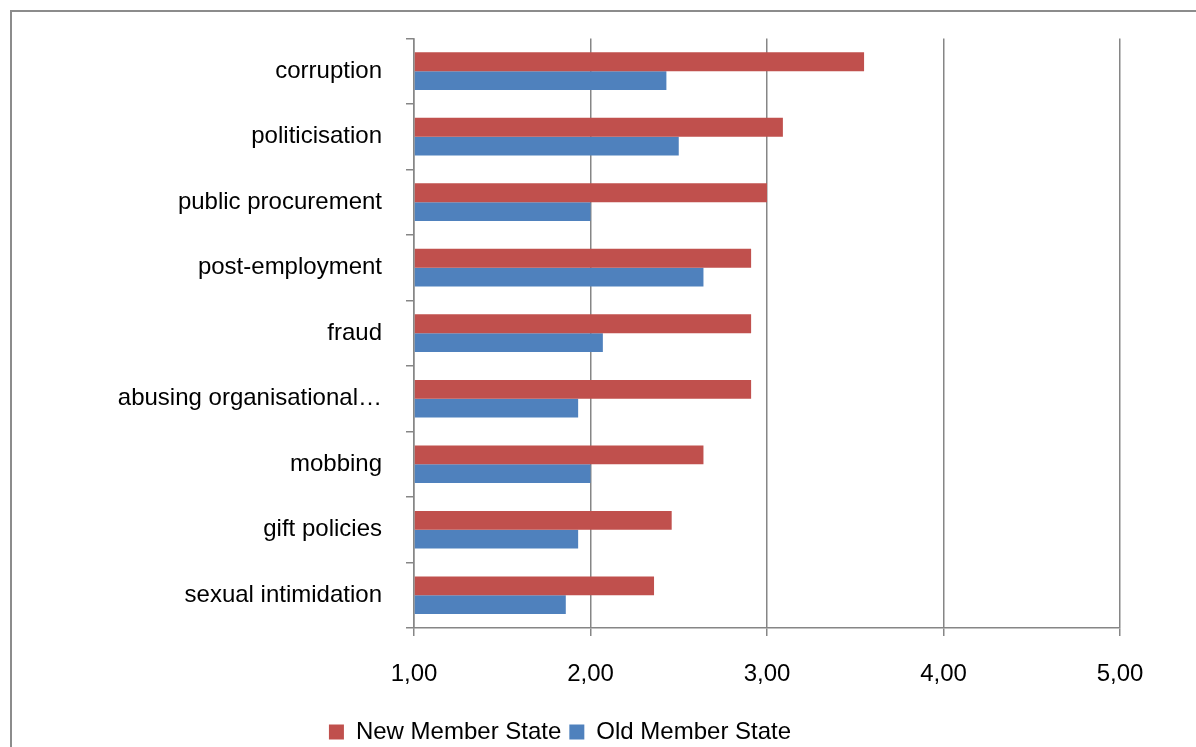 This screenshot has width=1196, height=747. I want to click on y-tick-label: gift policies, so click(322, 528).